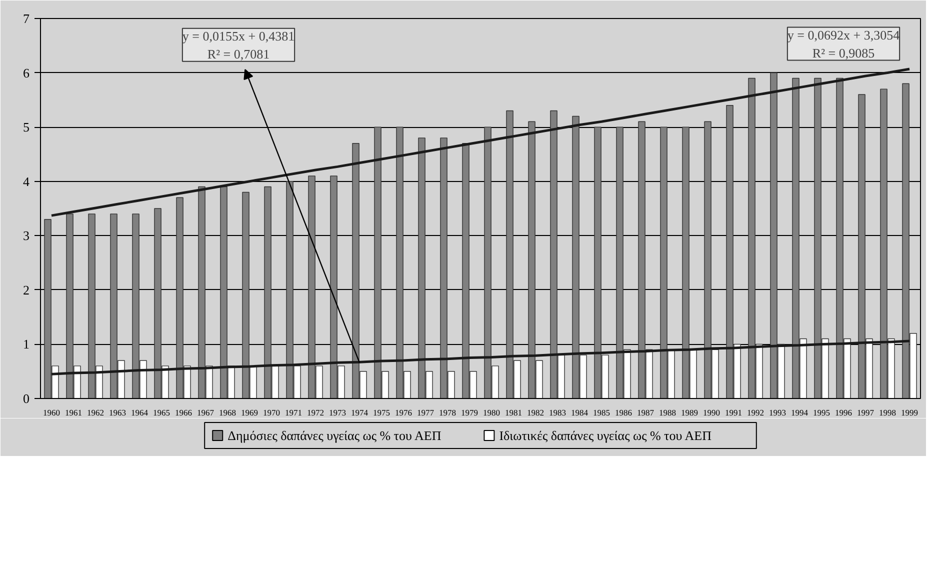  I want to click on x-tick-label: 1975, so click(381, 413).